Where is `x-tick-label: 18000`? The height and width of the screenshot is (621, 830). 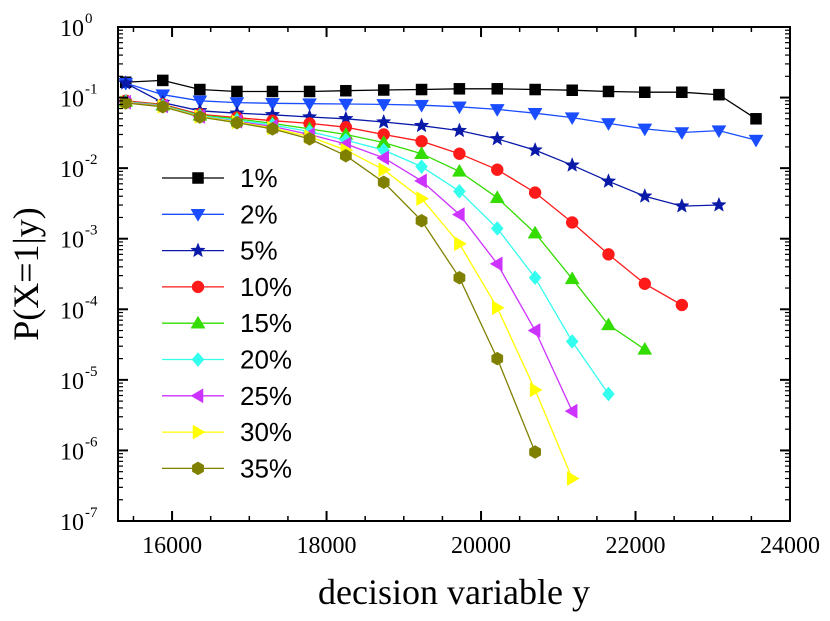 x-tick-label: 18000 is located at coordinates (327, 546).